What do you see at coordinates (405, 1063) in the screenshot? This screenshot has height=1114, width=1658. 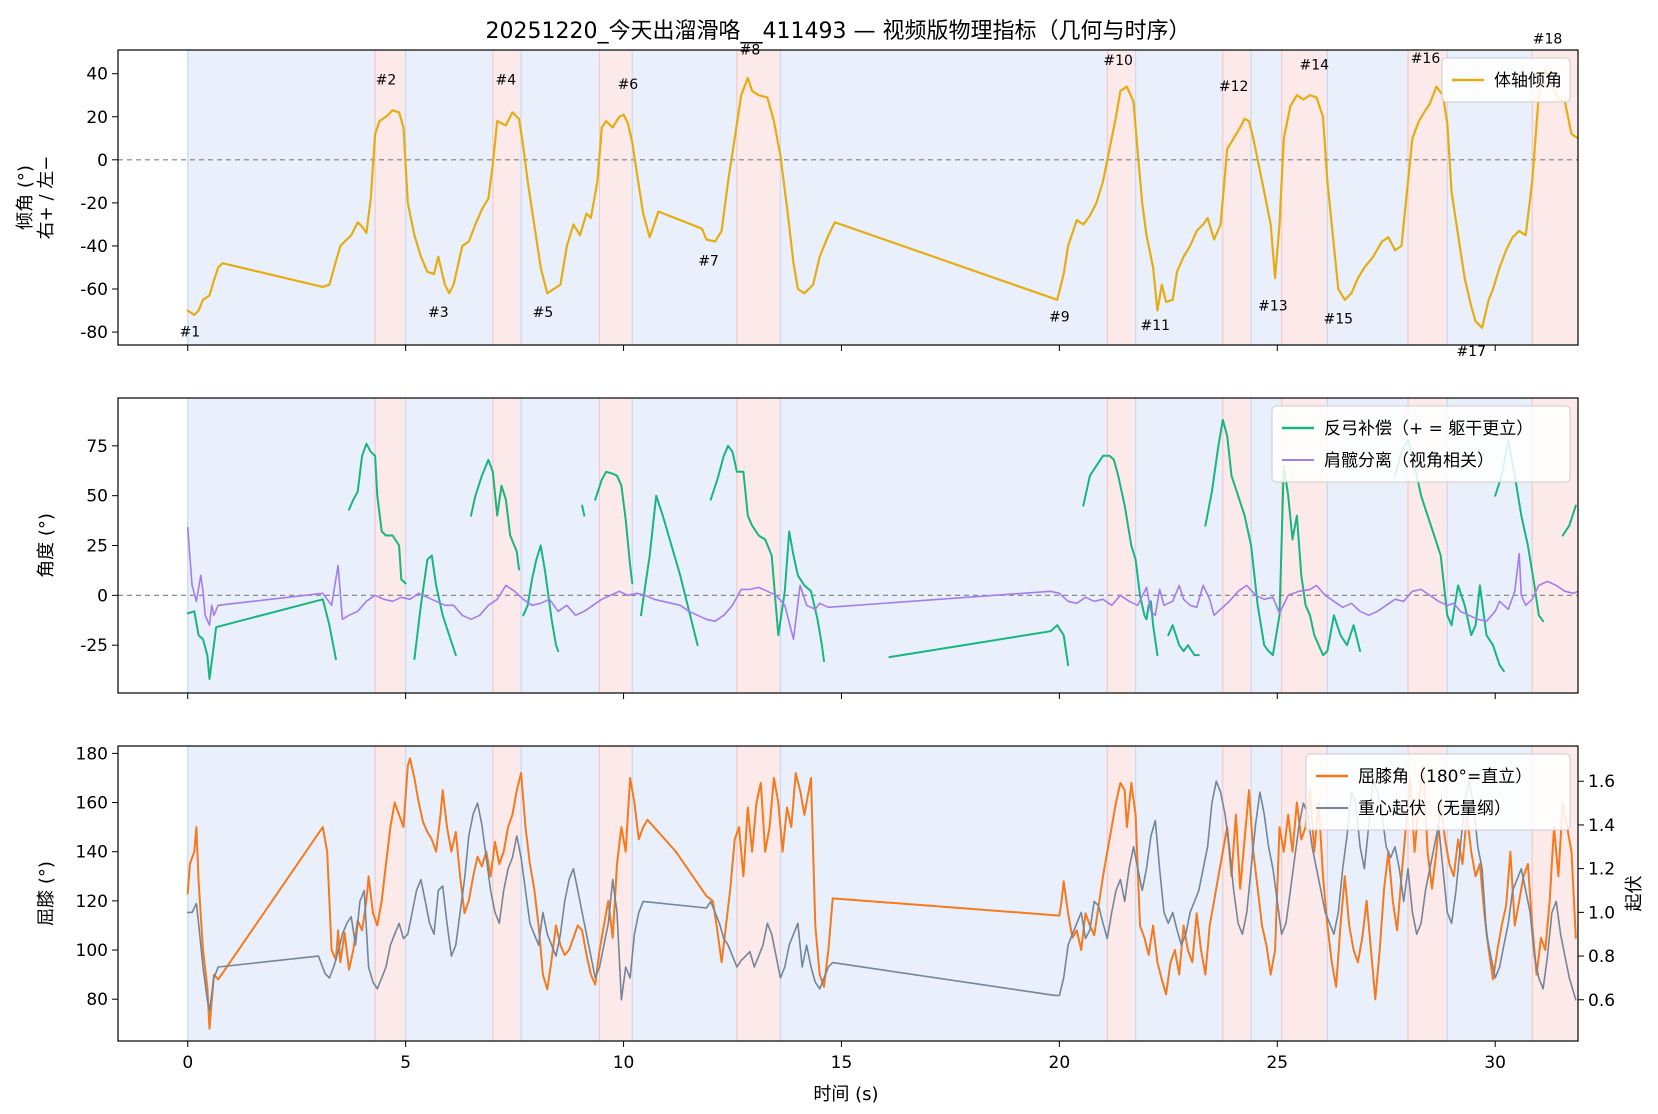 I see `x-tick-label: 5` at bounding box center [405, 1063].